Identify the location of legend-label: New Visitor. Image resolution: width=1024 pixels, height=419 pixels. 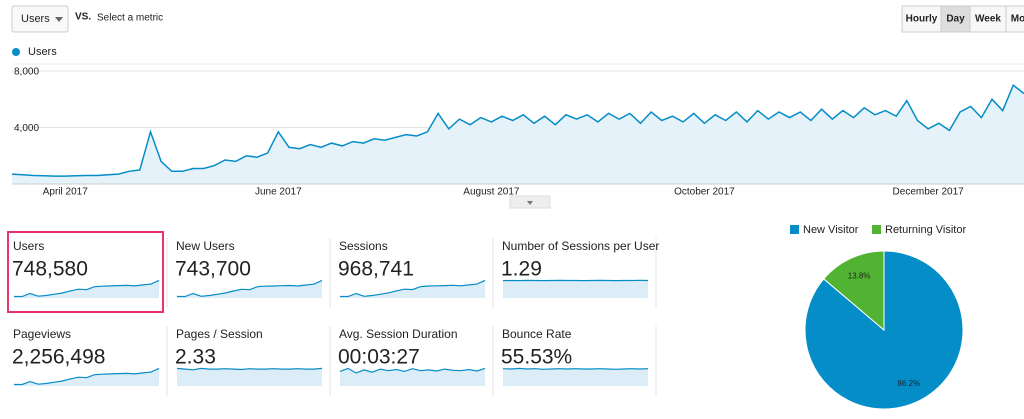
(831, 230).